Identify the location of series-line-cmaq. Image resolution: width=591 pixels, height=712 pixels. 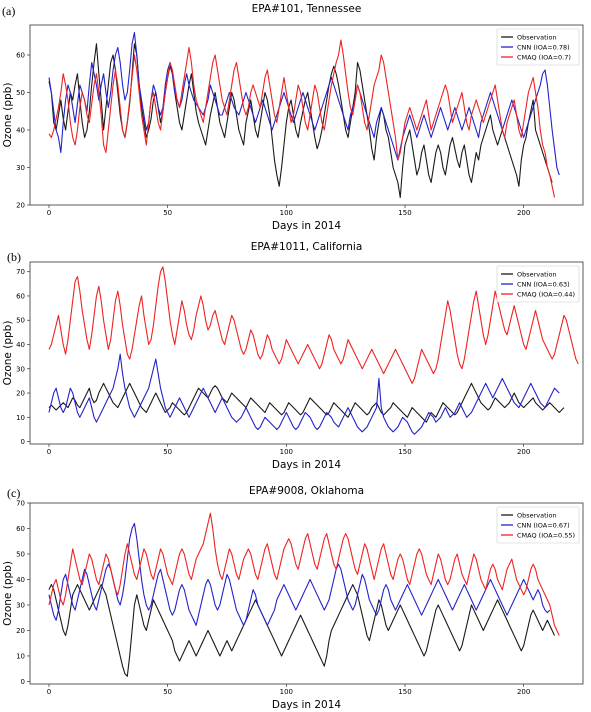
(313, 325).